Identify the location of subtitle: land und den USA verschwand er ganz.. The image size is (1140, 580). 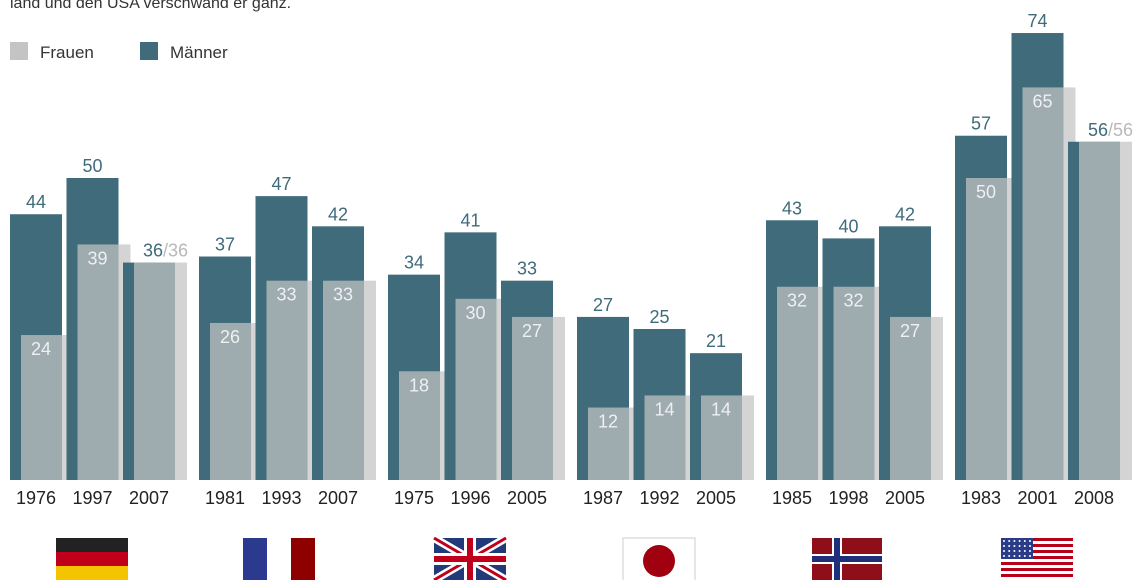
(150, 6).